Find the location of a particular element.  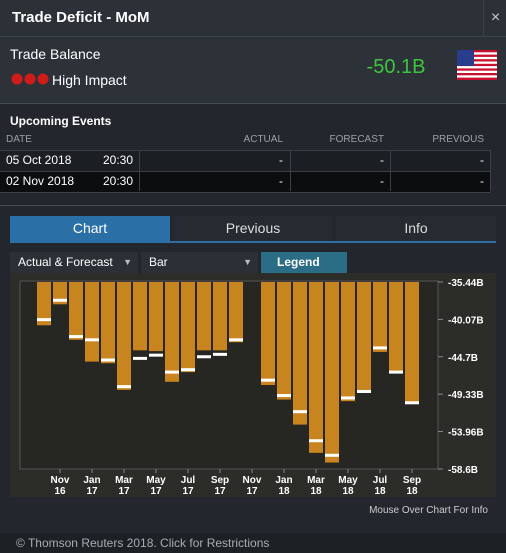

x-tick-label: Jul 18 is located at coordinates (380, 486).